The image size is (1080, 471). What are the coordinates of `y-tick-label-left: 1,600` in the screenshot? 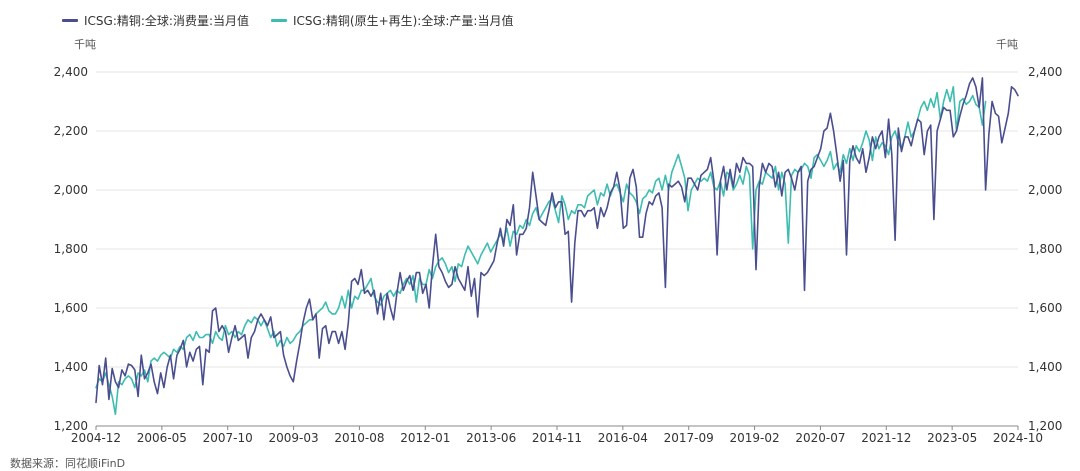 It's located at (71, 308).